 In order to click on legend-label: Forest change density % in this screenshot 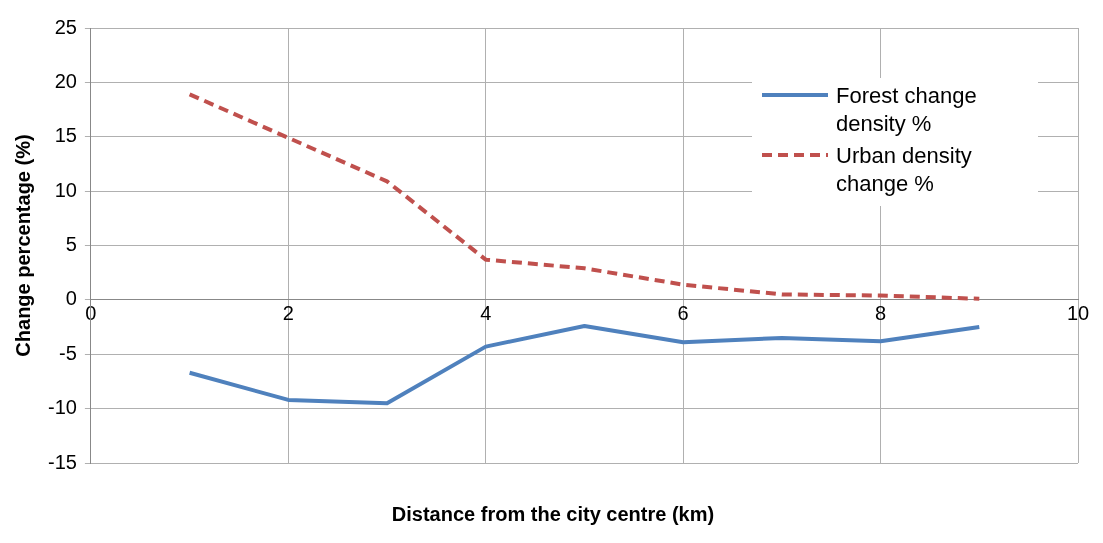, I will do `click(907, 110)`.